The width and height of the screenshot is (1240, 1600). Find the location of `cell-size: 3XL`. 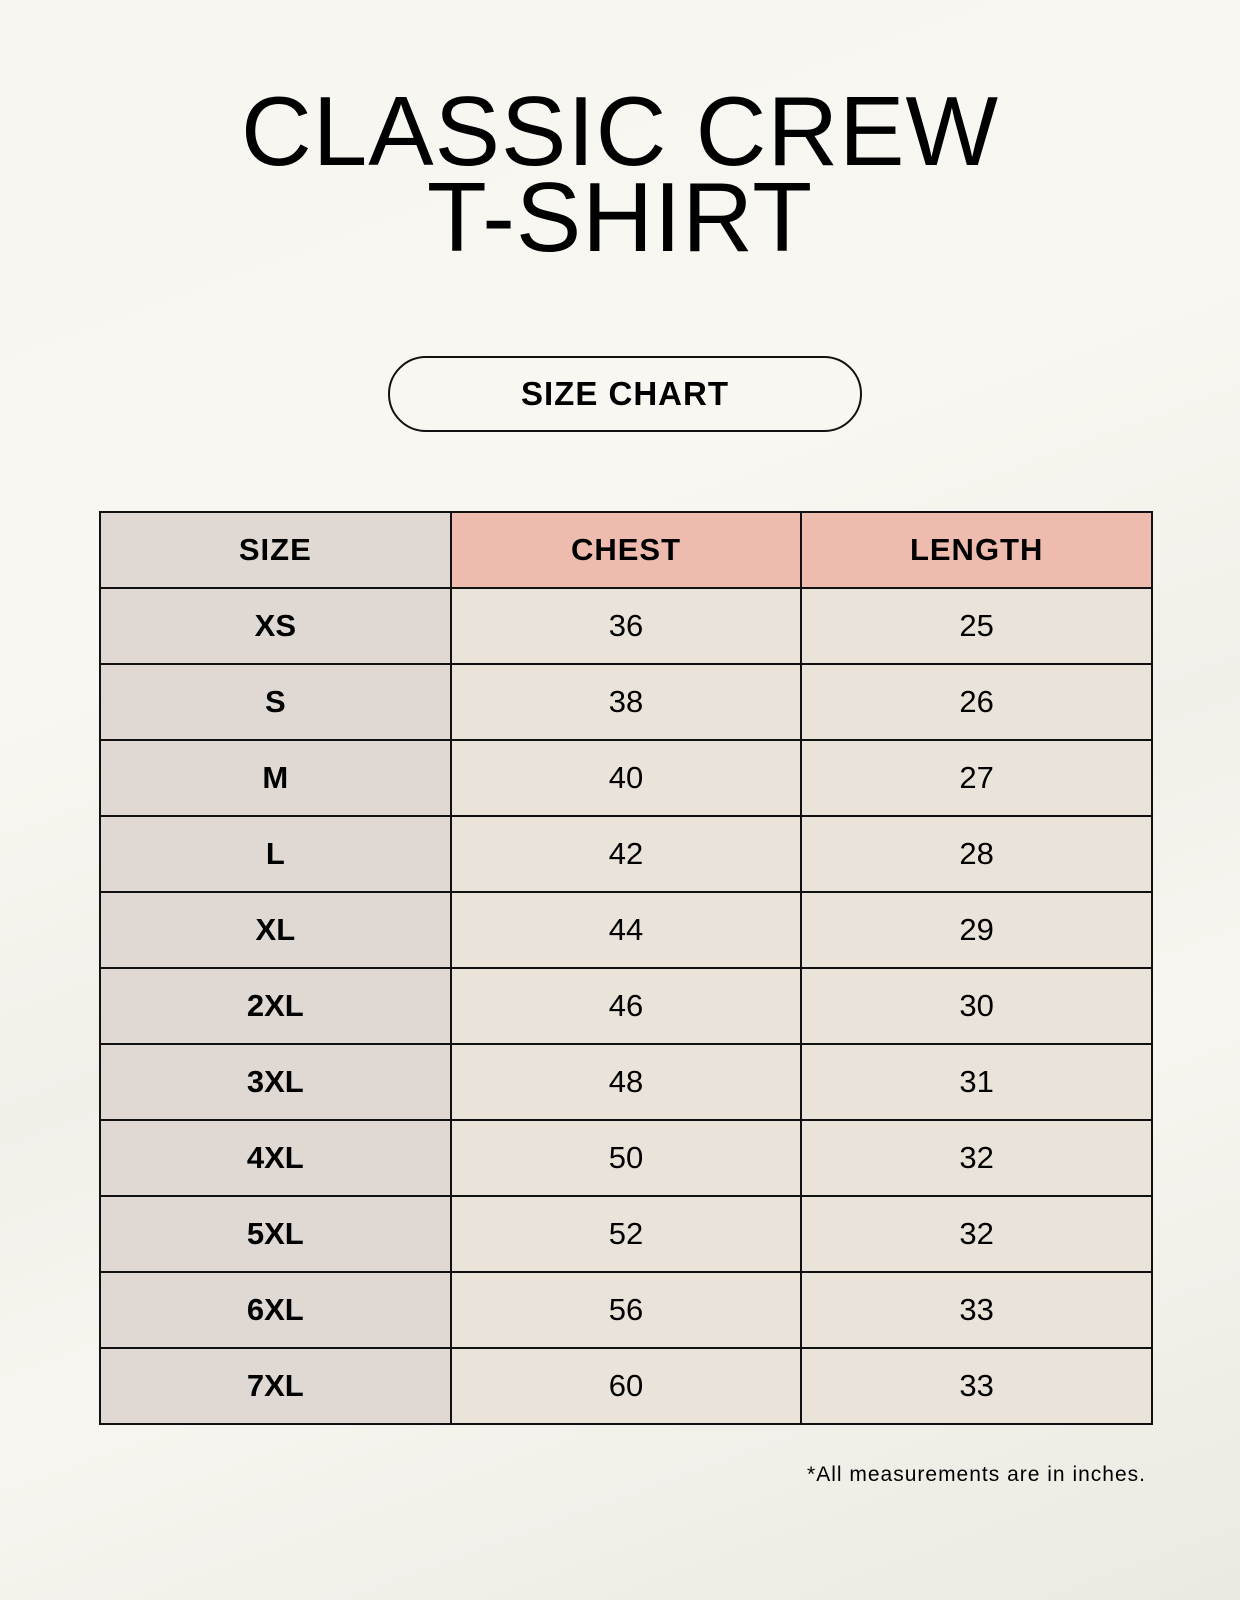

cell-size: 3XL is located at coordinates (275, 1082).